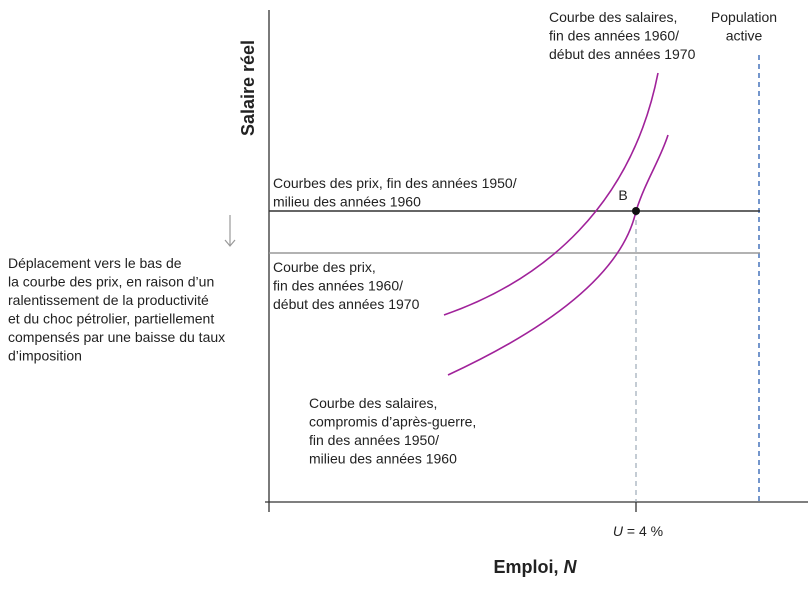 This screenshot has height=609, width=810. Describe the element at coordinates (744, 36) in the screenshot. I see `labor-force-line: active` at that location.